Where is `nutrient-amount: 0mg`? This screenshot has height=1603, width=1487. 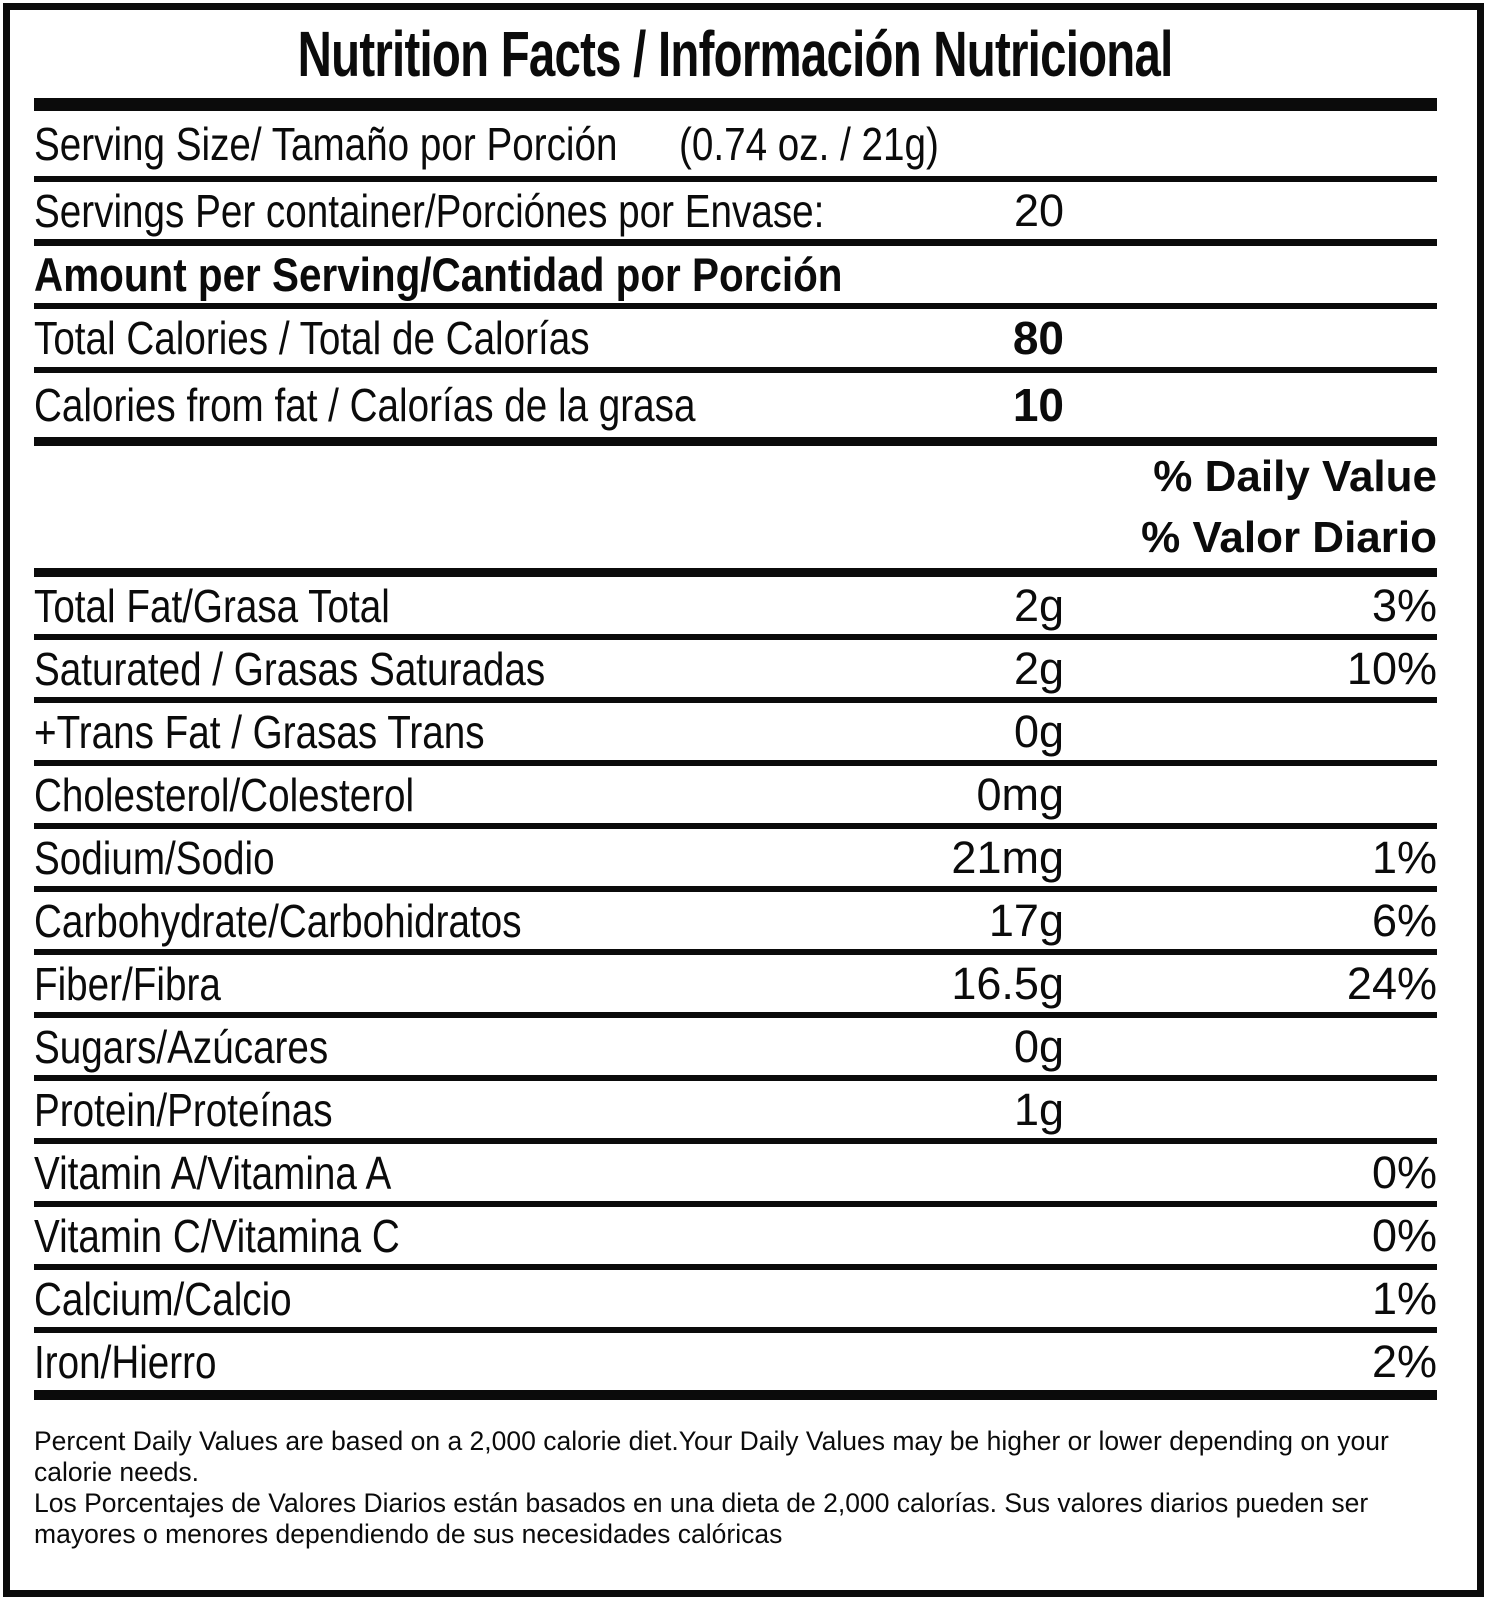 nutrient-amount: 0mg is located at coordinates (1020, 794).